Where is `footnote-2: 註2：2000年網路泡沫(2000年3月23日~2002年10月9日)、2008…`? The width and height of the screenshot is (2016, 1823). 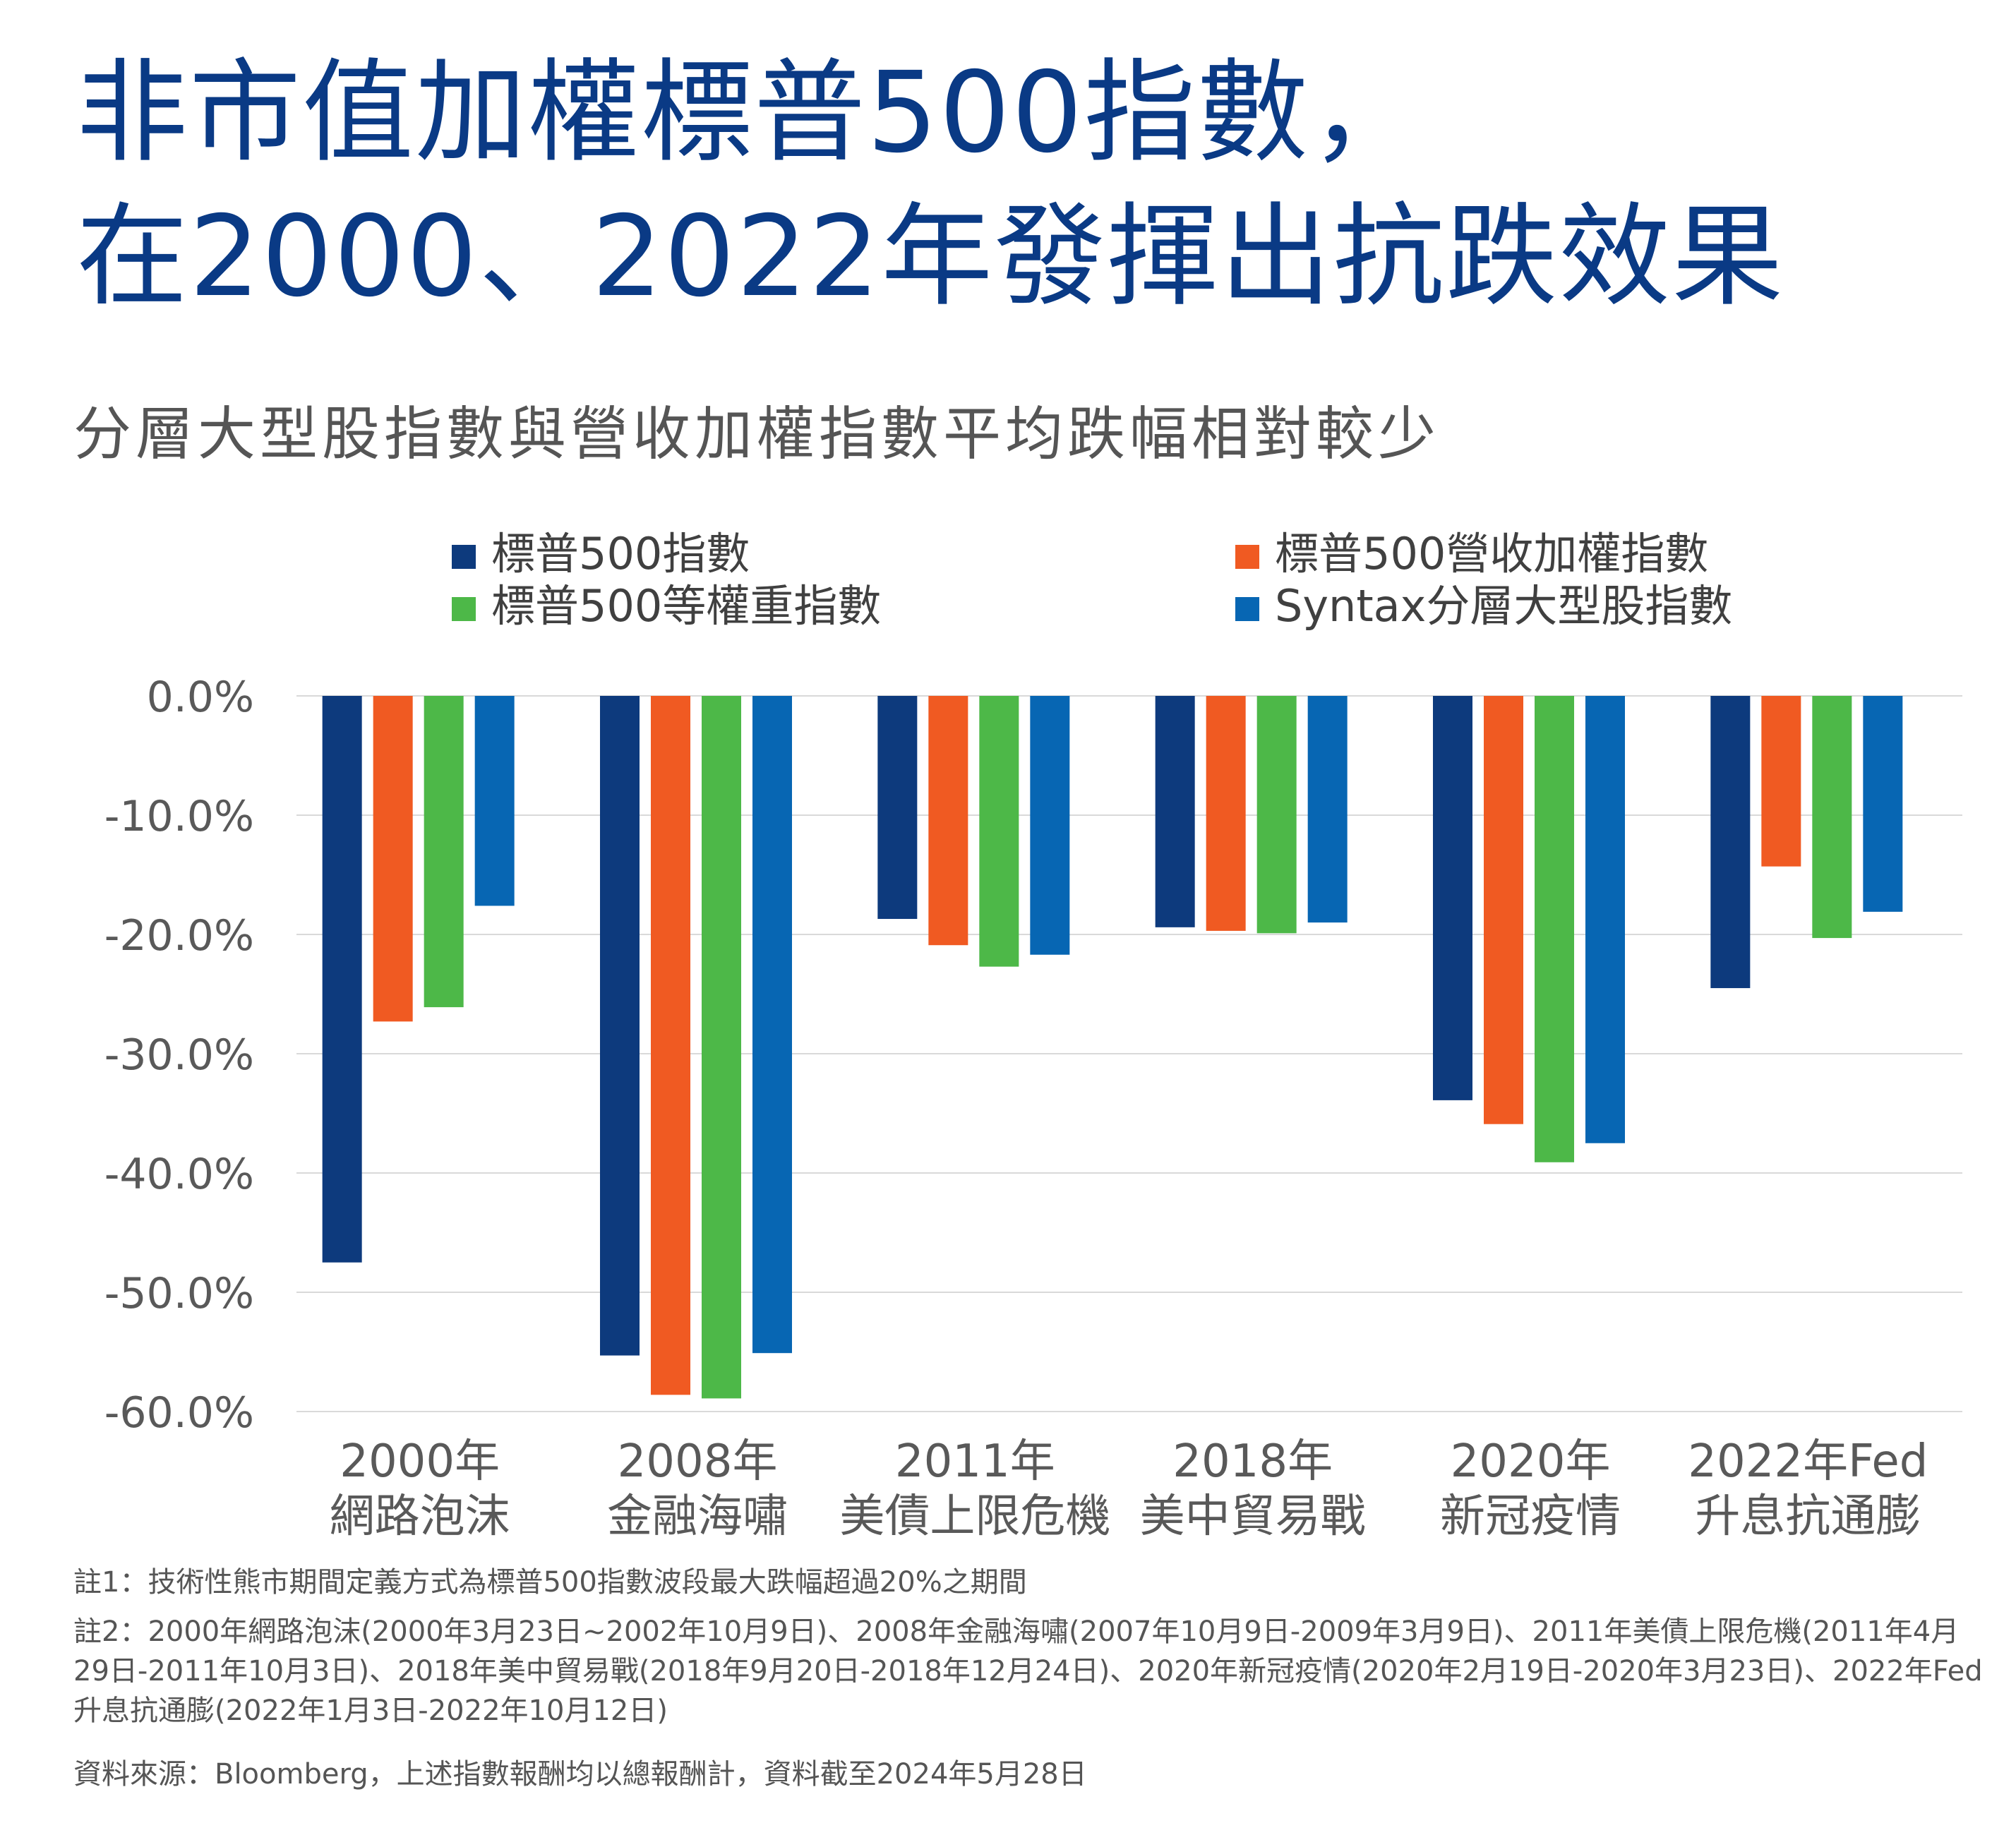
footnote-2: 註2：2000年網路泡沫(2000年3月23日~2002年10月9日)、2008… is located at coordinates (1028, 1672).